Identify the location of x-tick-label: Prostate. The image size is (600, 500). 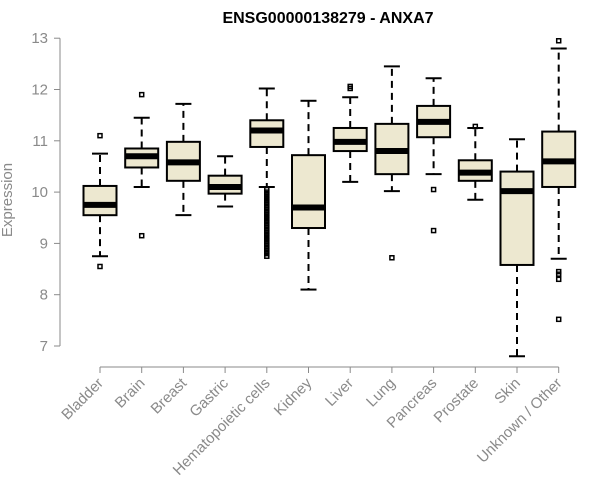
(457, 401).